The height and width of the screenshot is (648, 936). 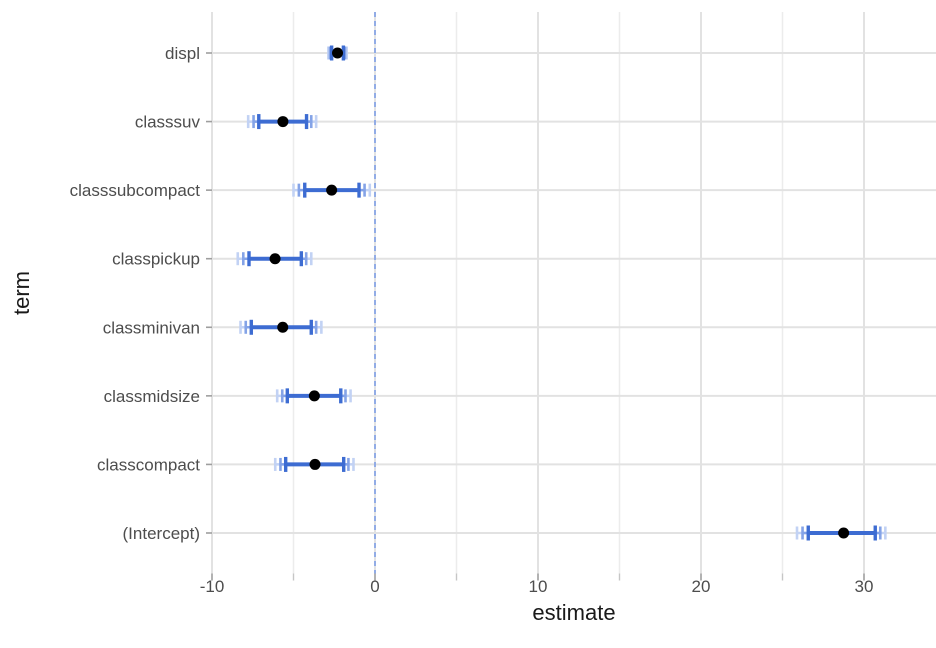 What do you see at coordinates (701, 586) in the screenshot?
I see `x-tick-label: 20` at bounding box center [701, 586].